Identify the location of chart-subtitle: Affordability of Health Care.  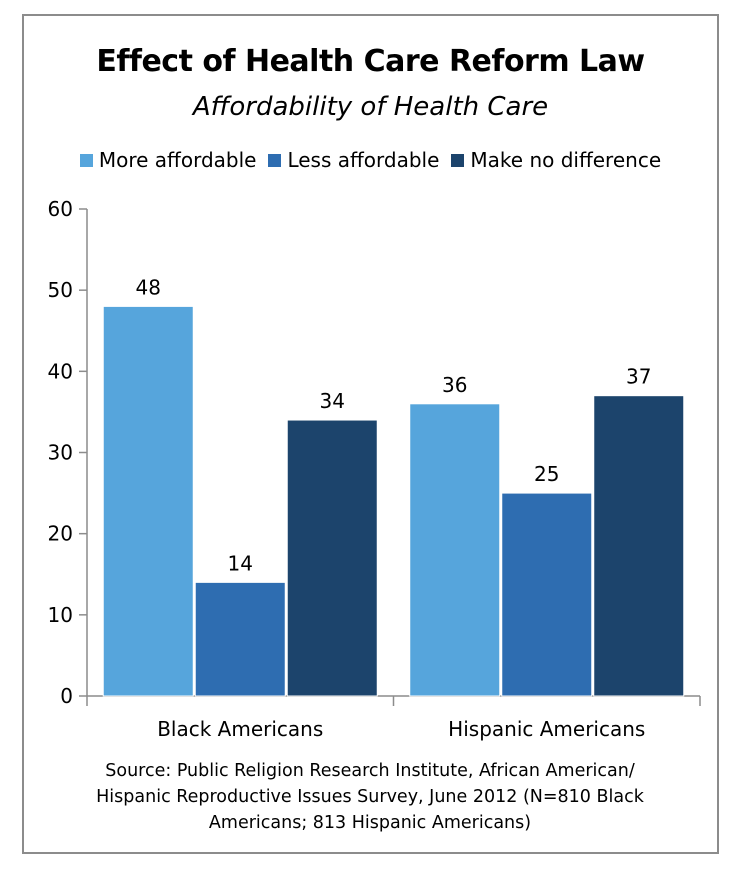
(370, 107).